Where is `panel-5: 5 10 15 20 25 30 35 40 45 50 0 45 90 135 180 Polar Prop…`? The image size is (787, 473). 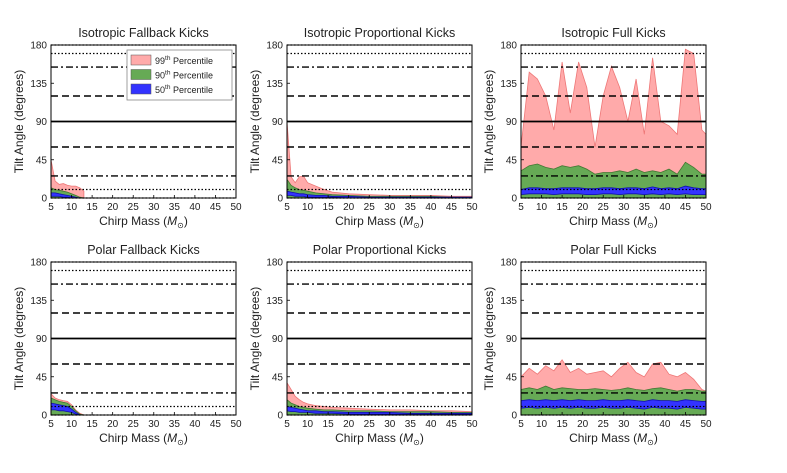
panel-5: 5 10 15 20 25 30 35 40 45 50 0 45 90 135 180 Polar Prop… is located at coordinates (363, 345).